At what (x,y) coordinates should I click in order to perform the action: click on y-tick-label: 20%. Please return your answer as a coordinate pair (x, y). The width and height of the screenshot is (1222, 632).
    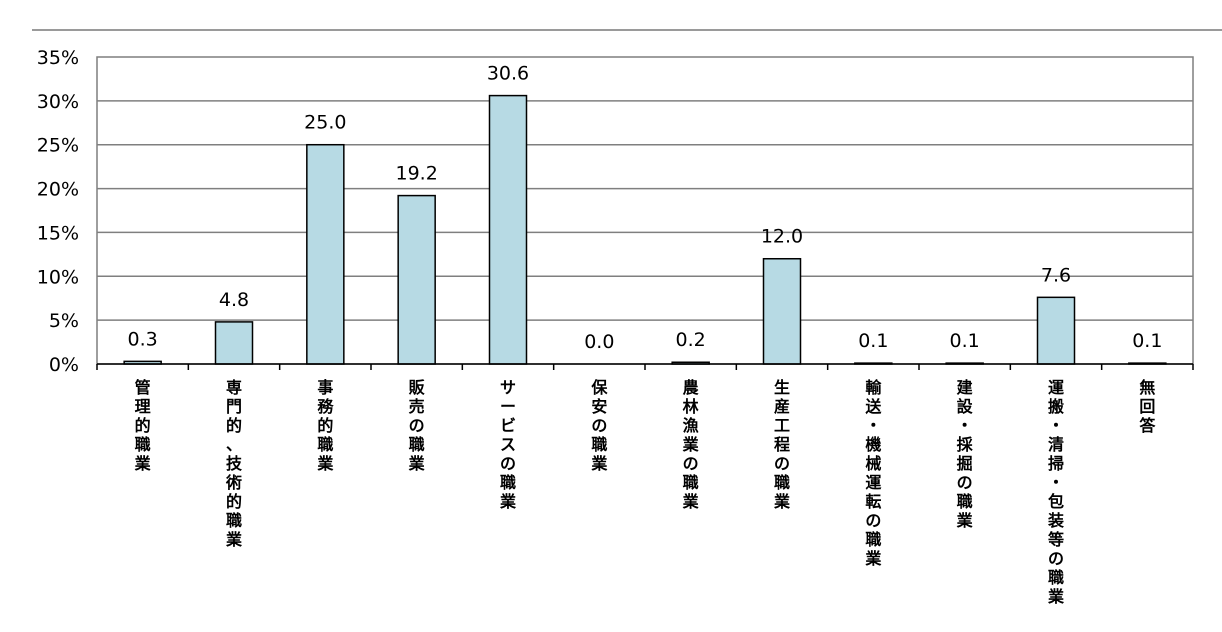
    Looking at the image, I should click on (58, 190).